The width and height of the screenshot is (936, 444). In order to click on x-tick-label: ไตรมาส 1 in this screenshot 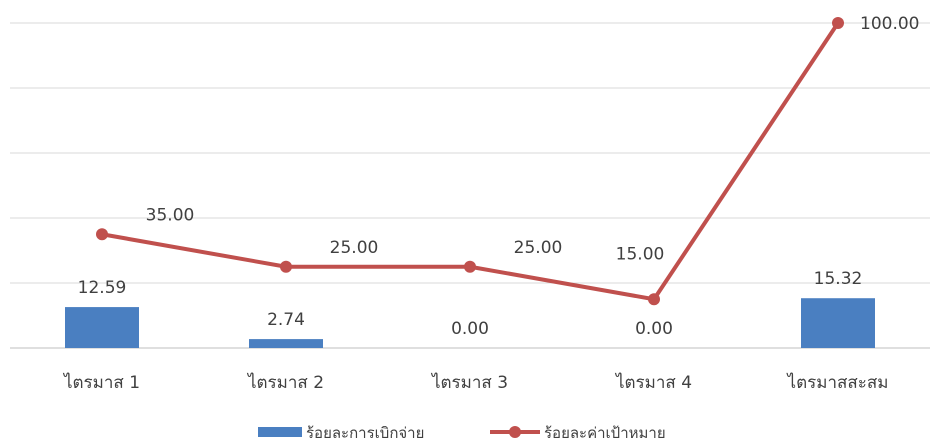, I will do `click(101, 382)`.